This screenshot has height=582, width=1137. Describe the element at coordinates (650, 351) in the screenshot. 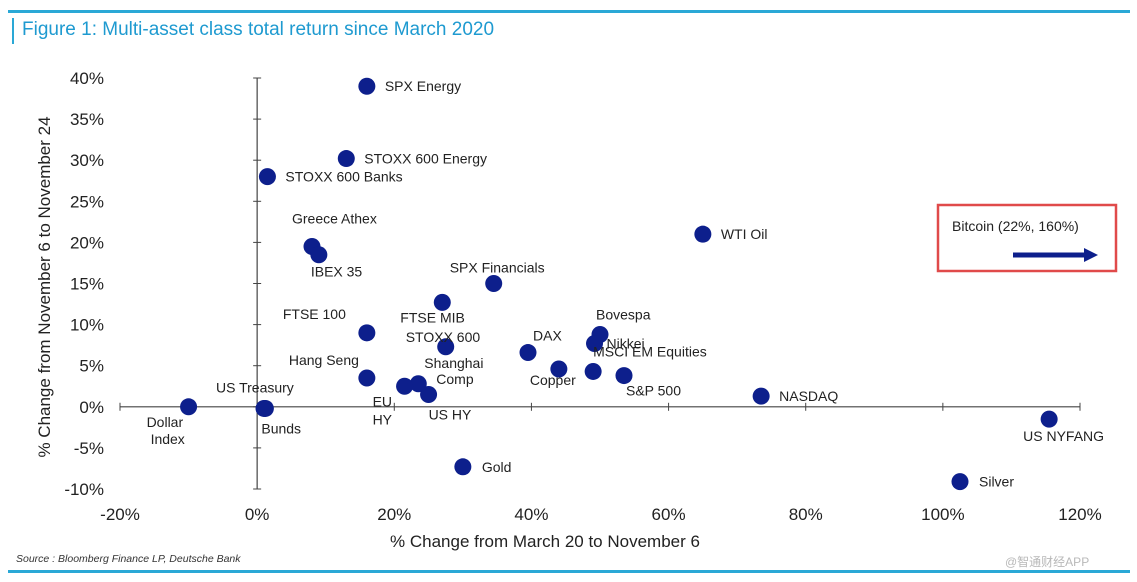

I see `point-label: MSCI EM Equities` at that location.